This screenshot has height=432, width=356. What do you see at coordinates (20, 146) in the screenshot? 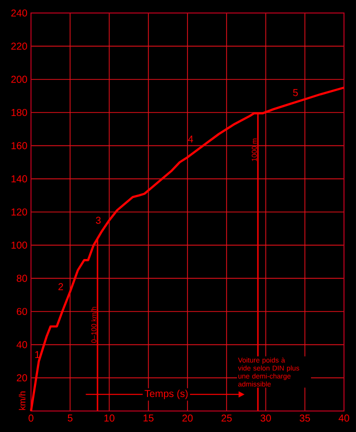
I see `y-tick-label: 160` at bounding box center [20, 146].